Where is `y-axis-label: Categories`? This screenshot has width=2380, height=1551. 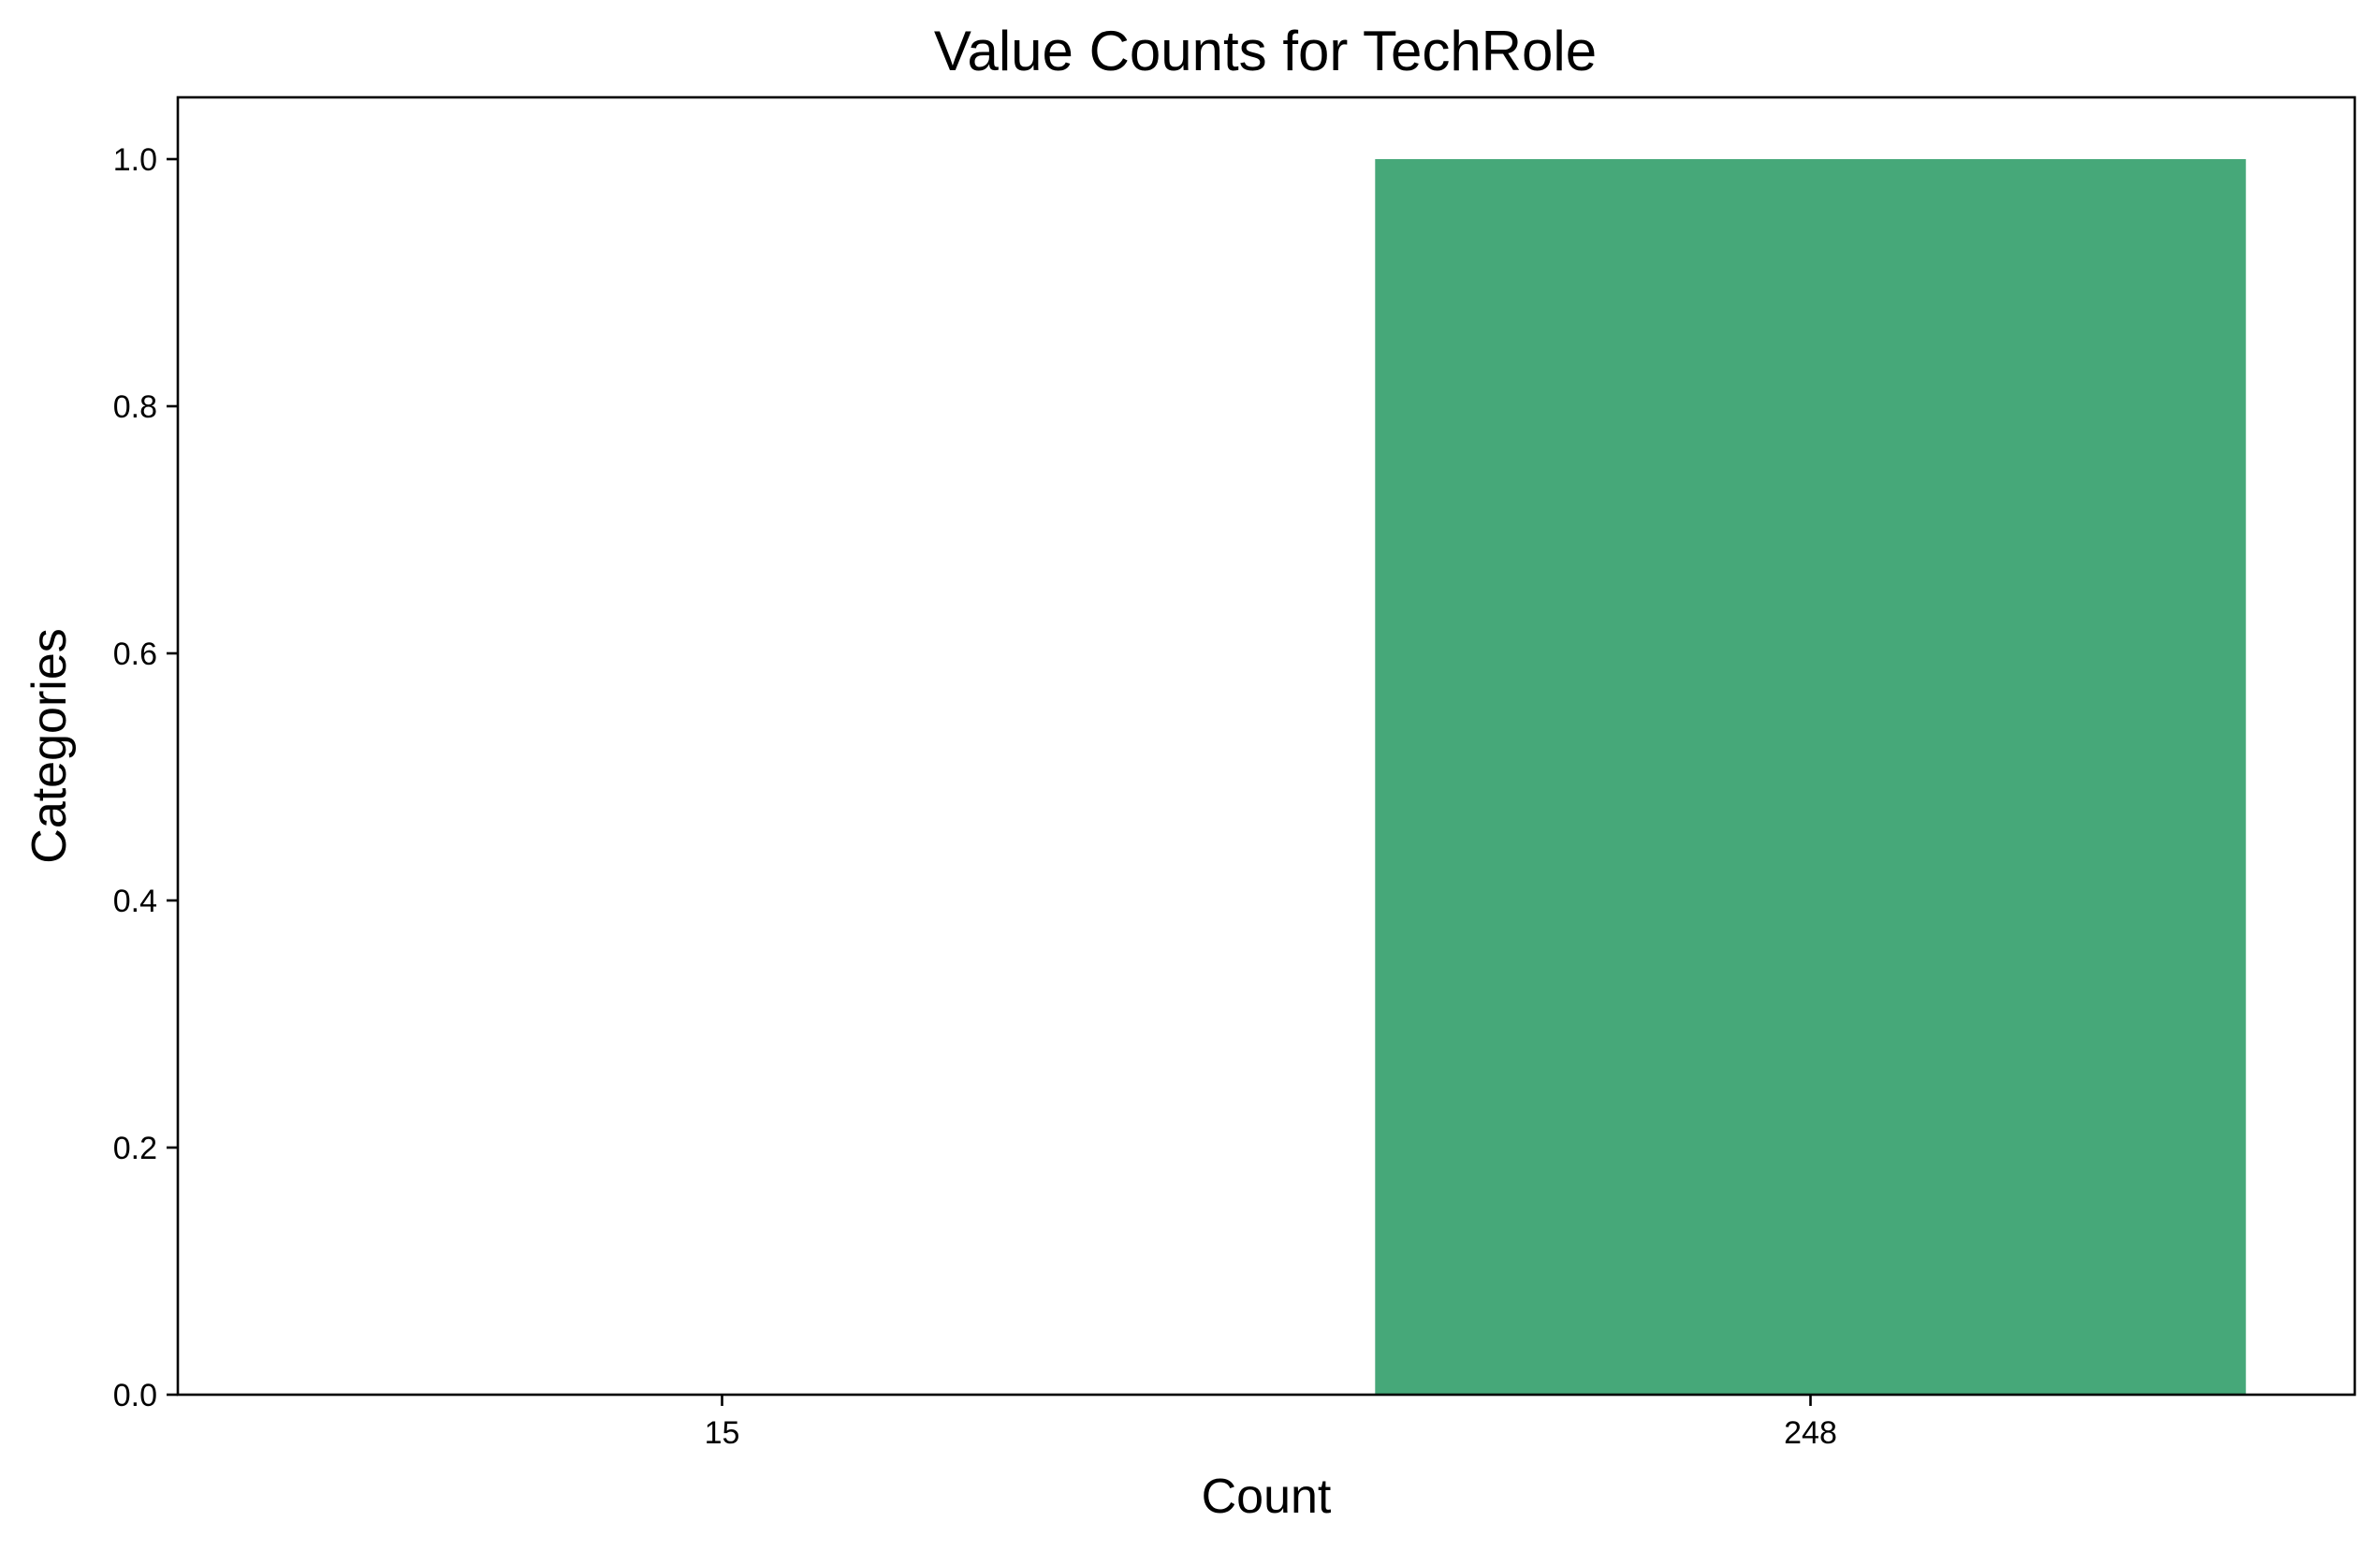
y-axis-label: Categories is located at coordinates (49, 745).